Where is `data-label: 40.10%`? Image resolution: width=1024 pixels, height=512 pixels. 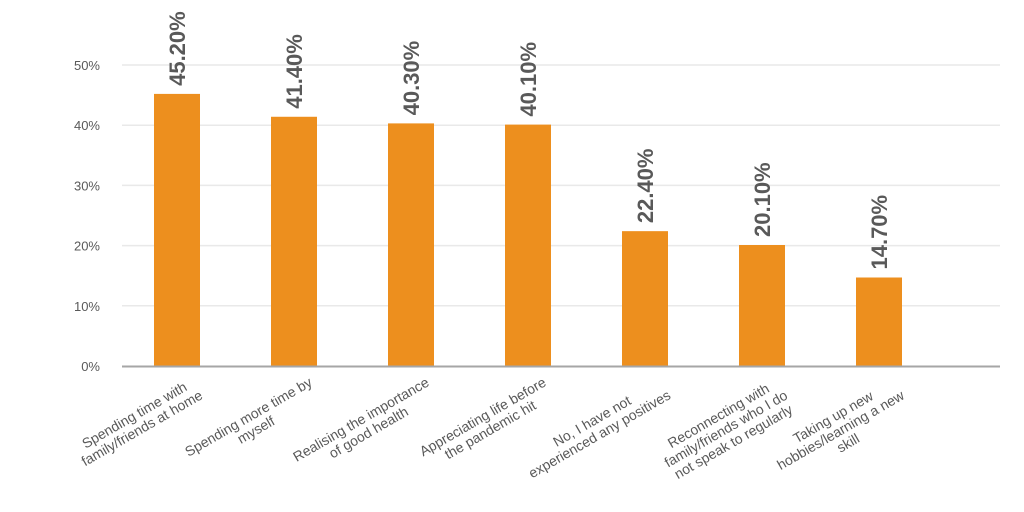
data-label: 40.10% is located at coordinates (528, 79).